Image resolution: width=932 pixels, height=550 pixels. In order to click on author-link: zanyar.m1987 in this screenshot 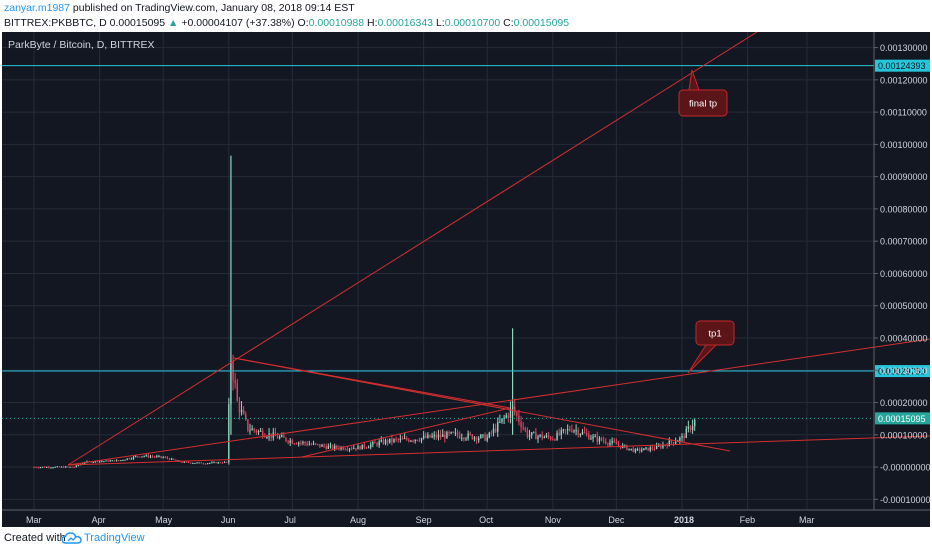, I will do `click(37, 8)`.